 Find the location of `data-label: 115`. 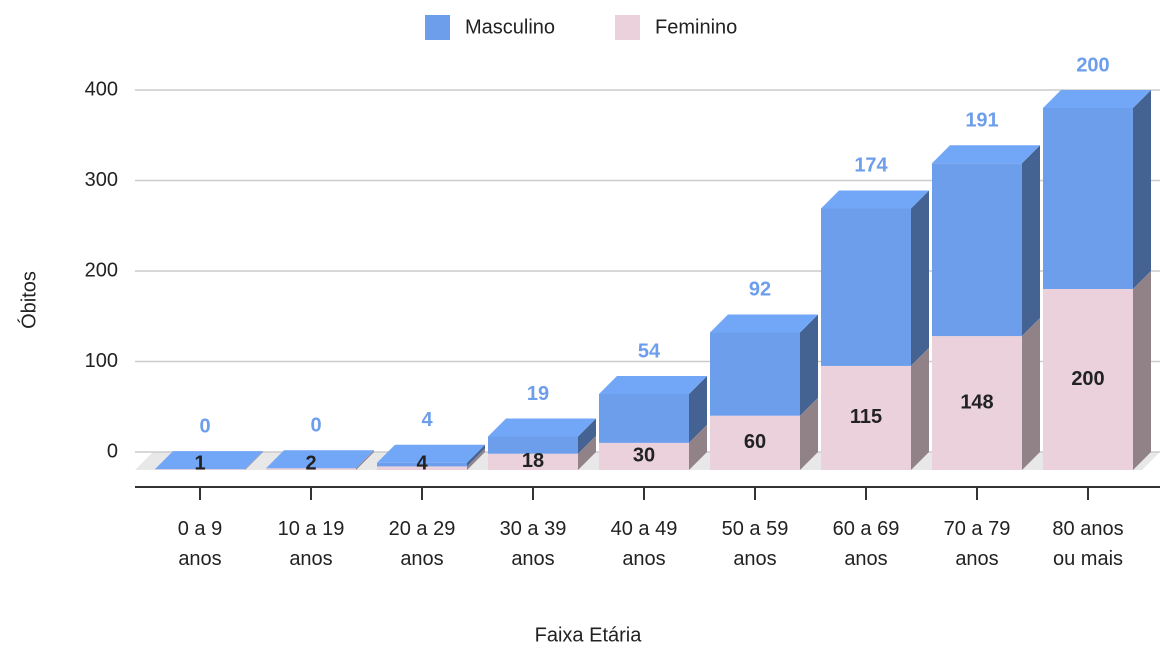

data-label: 115 is located at coordinates (866, 417).